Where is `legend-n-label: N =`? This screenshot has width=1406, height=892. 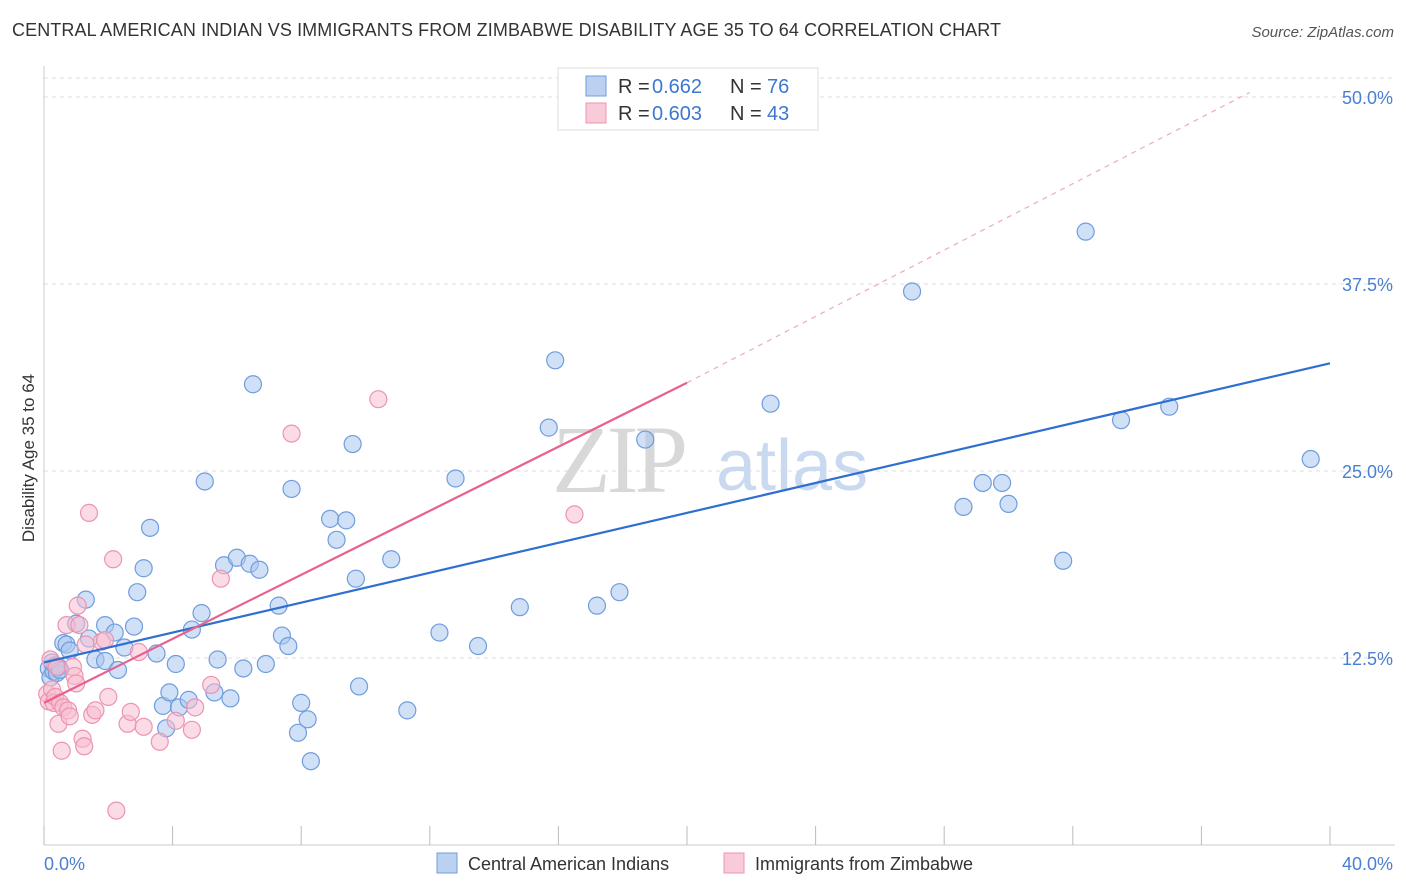 legend-n-label: N = is located at coordinates (746, 114).